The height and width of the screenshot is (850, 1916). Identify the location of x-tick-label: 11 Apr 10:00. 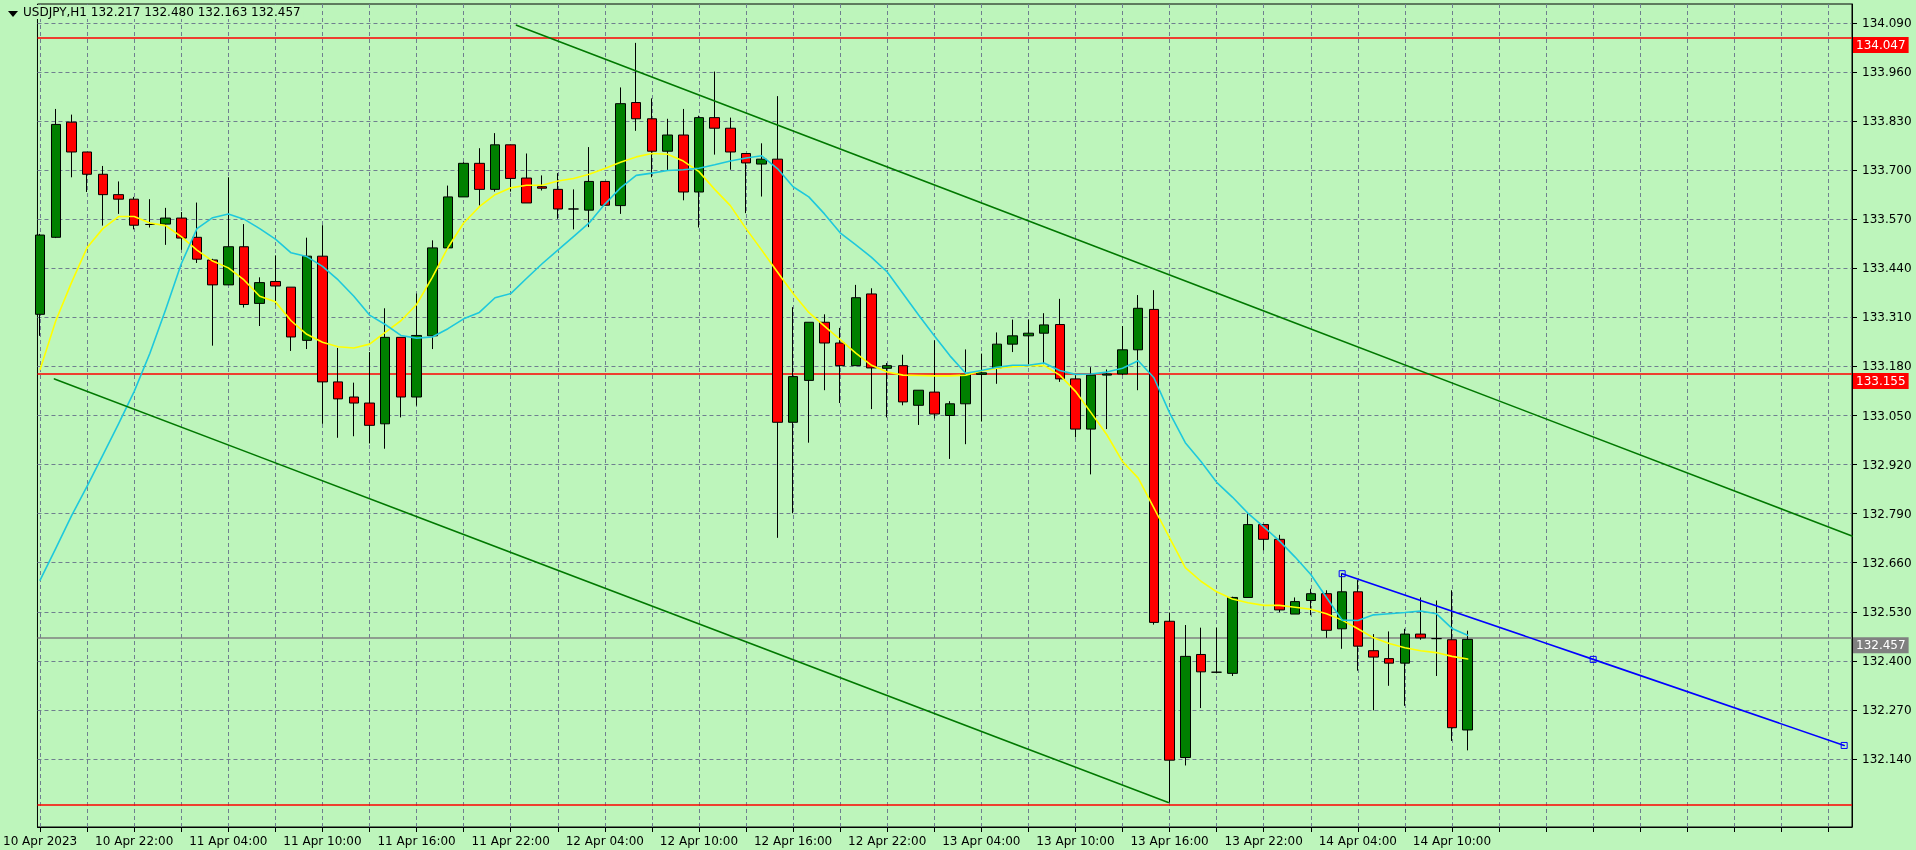
(322, 841).